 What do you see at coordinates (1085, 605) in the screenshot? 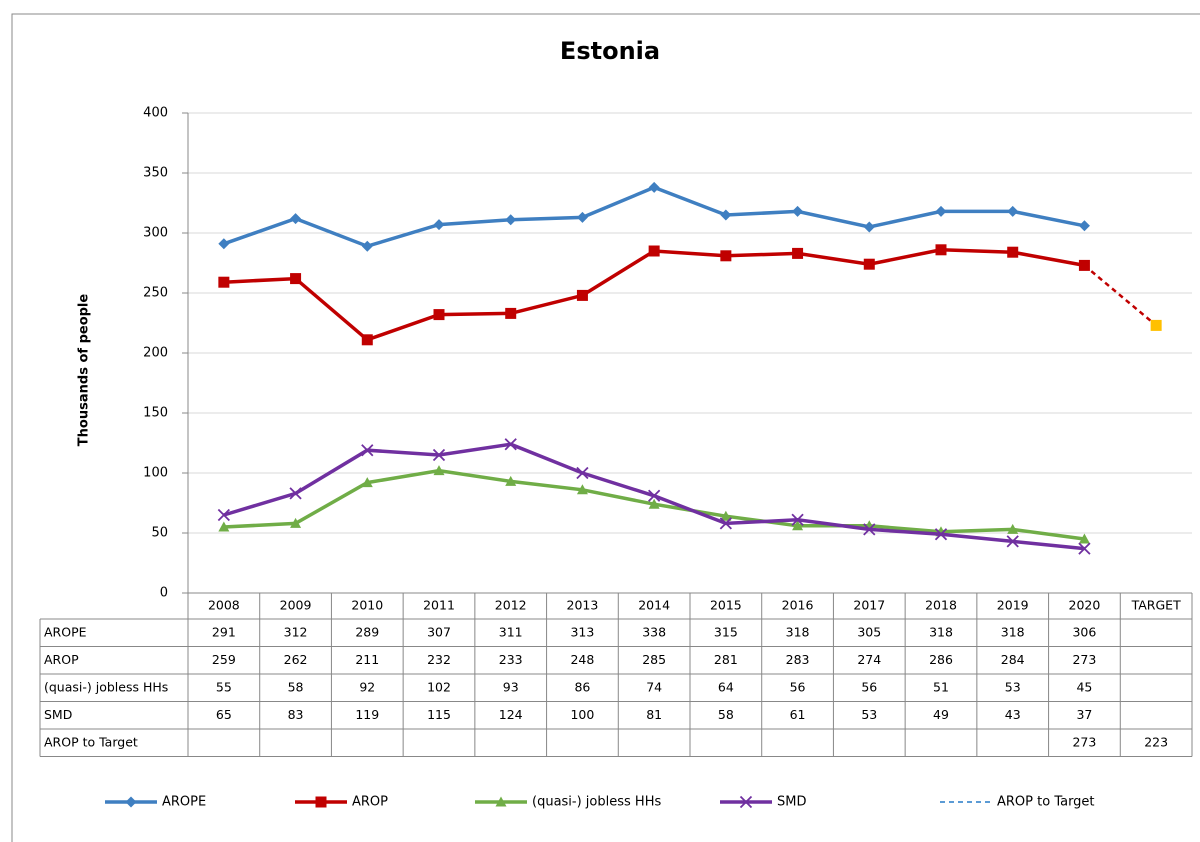
I see `x-tick-label: 2020` at bounding box center [1085, 605].